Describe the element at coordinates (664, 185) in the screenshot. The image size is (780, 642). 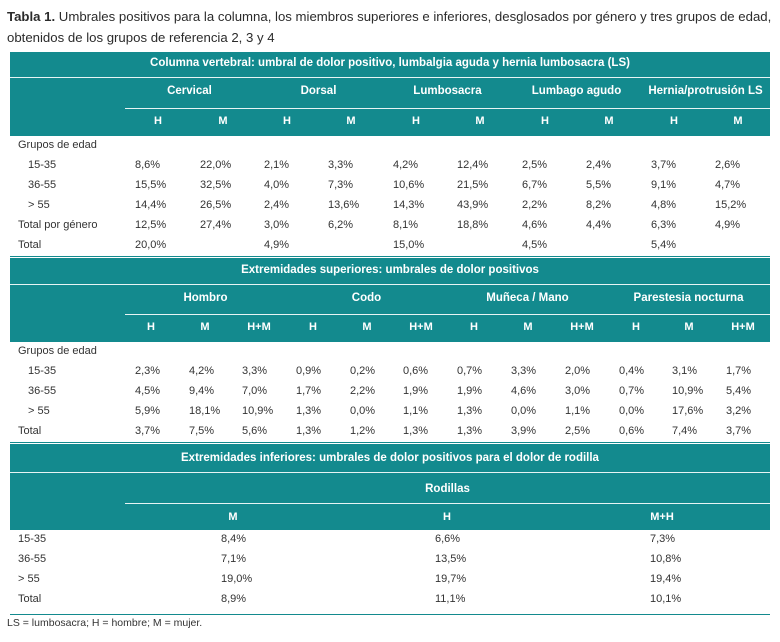
I see `table-cell: 9,1%` at that location.